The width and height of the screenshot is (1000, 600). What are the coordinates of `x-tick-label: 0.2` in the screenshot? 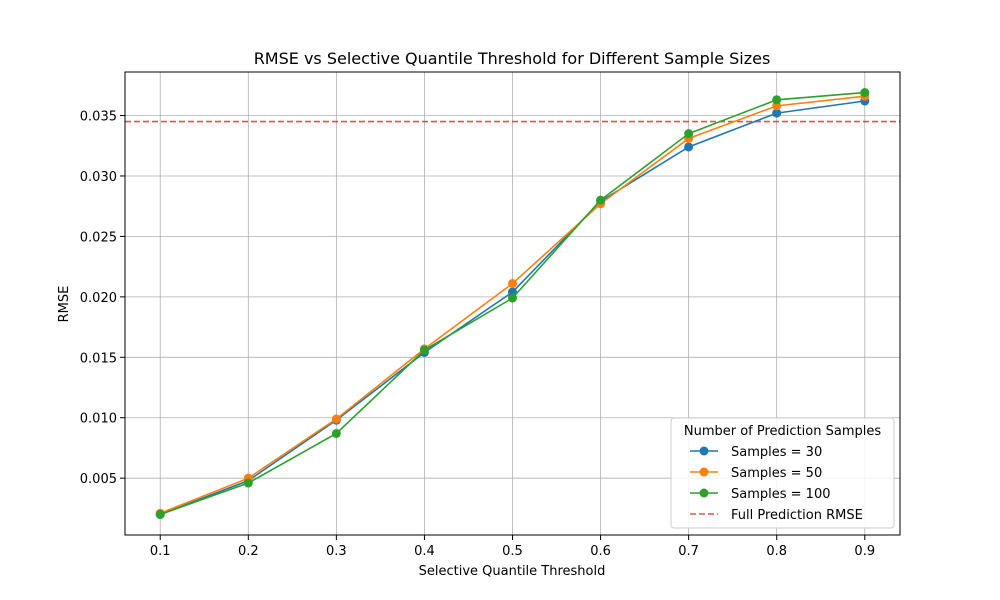 It's located at (248, 551).